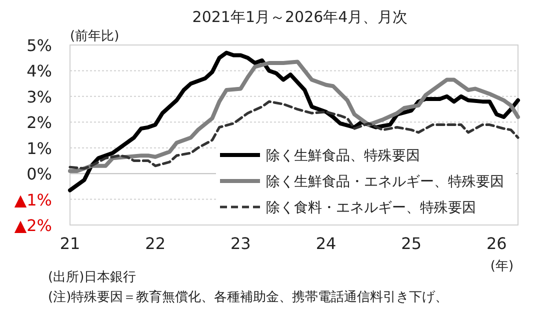  Describe the element at coordinates (385, 182) in the screenshot. I see `legend-label: 除く生鮮食品・エネルギー、特殊要因` at that location.